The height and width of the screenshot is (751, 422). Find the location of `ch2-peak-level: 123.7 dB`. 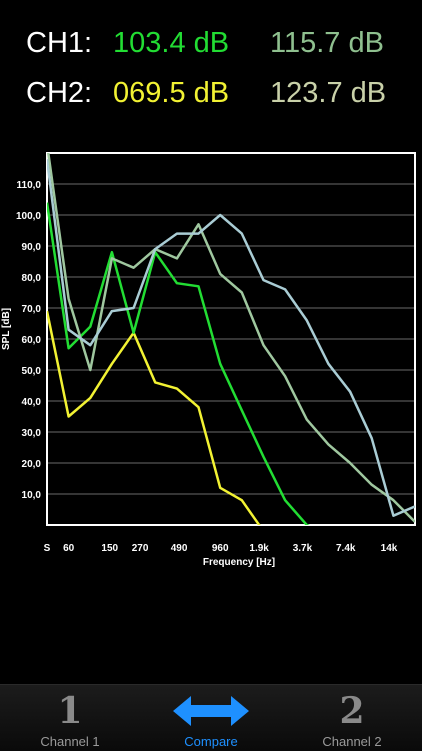

ch2-peak-level: 123.7 dB is located at coordinates (328, 93).